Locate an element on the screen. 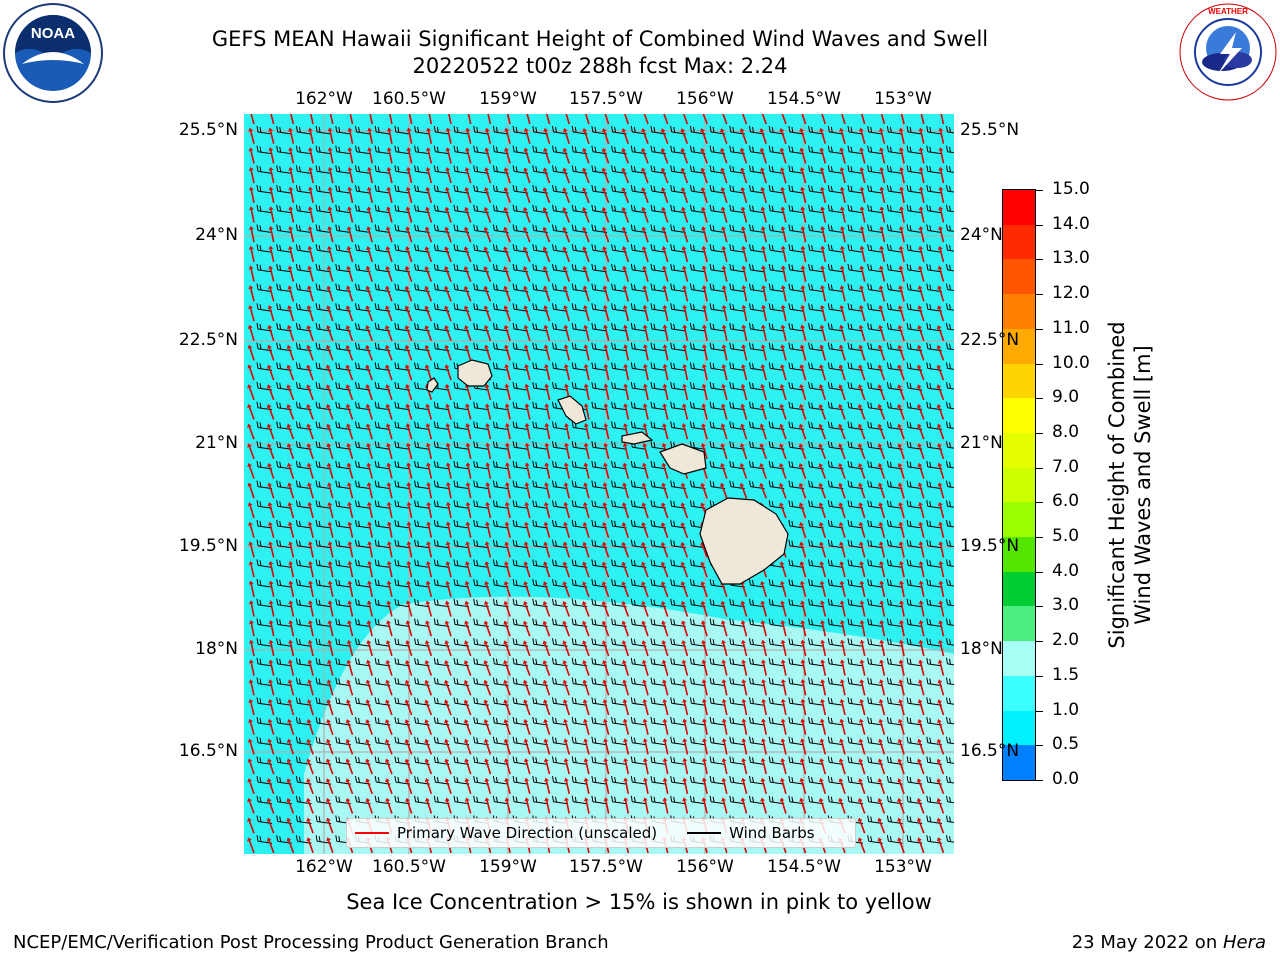 The image size is (1280, 960). lon-label-top: 156°W is located at coordinates (705, 99).